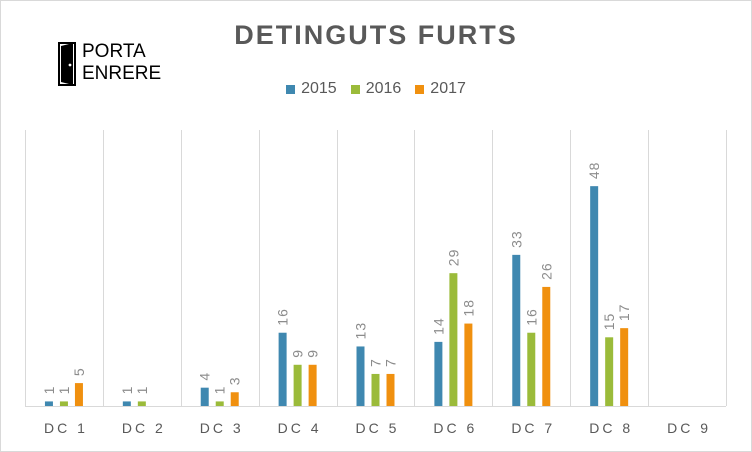 This screenshot has height=452, width=752. I want to click on bar-2016-dc7, so click(531, 369).